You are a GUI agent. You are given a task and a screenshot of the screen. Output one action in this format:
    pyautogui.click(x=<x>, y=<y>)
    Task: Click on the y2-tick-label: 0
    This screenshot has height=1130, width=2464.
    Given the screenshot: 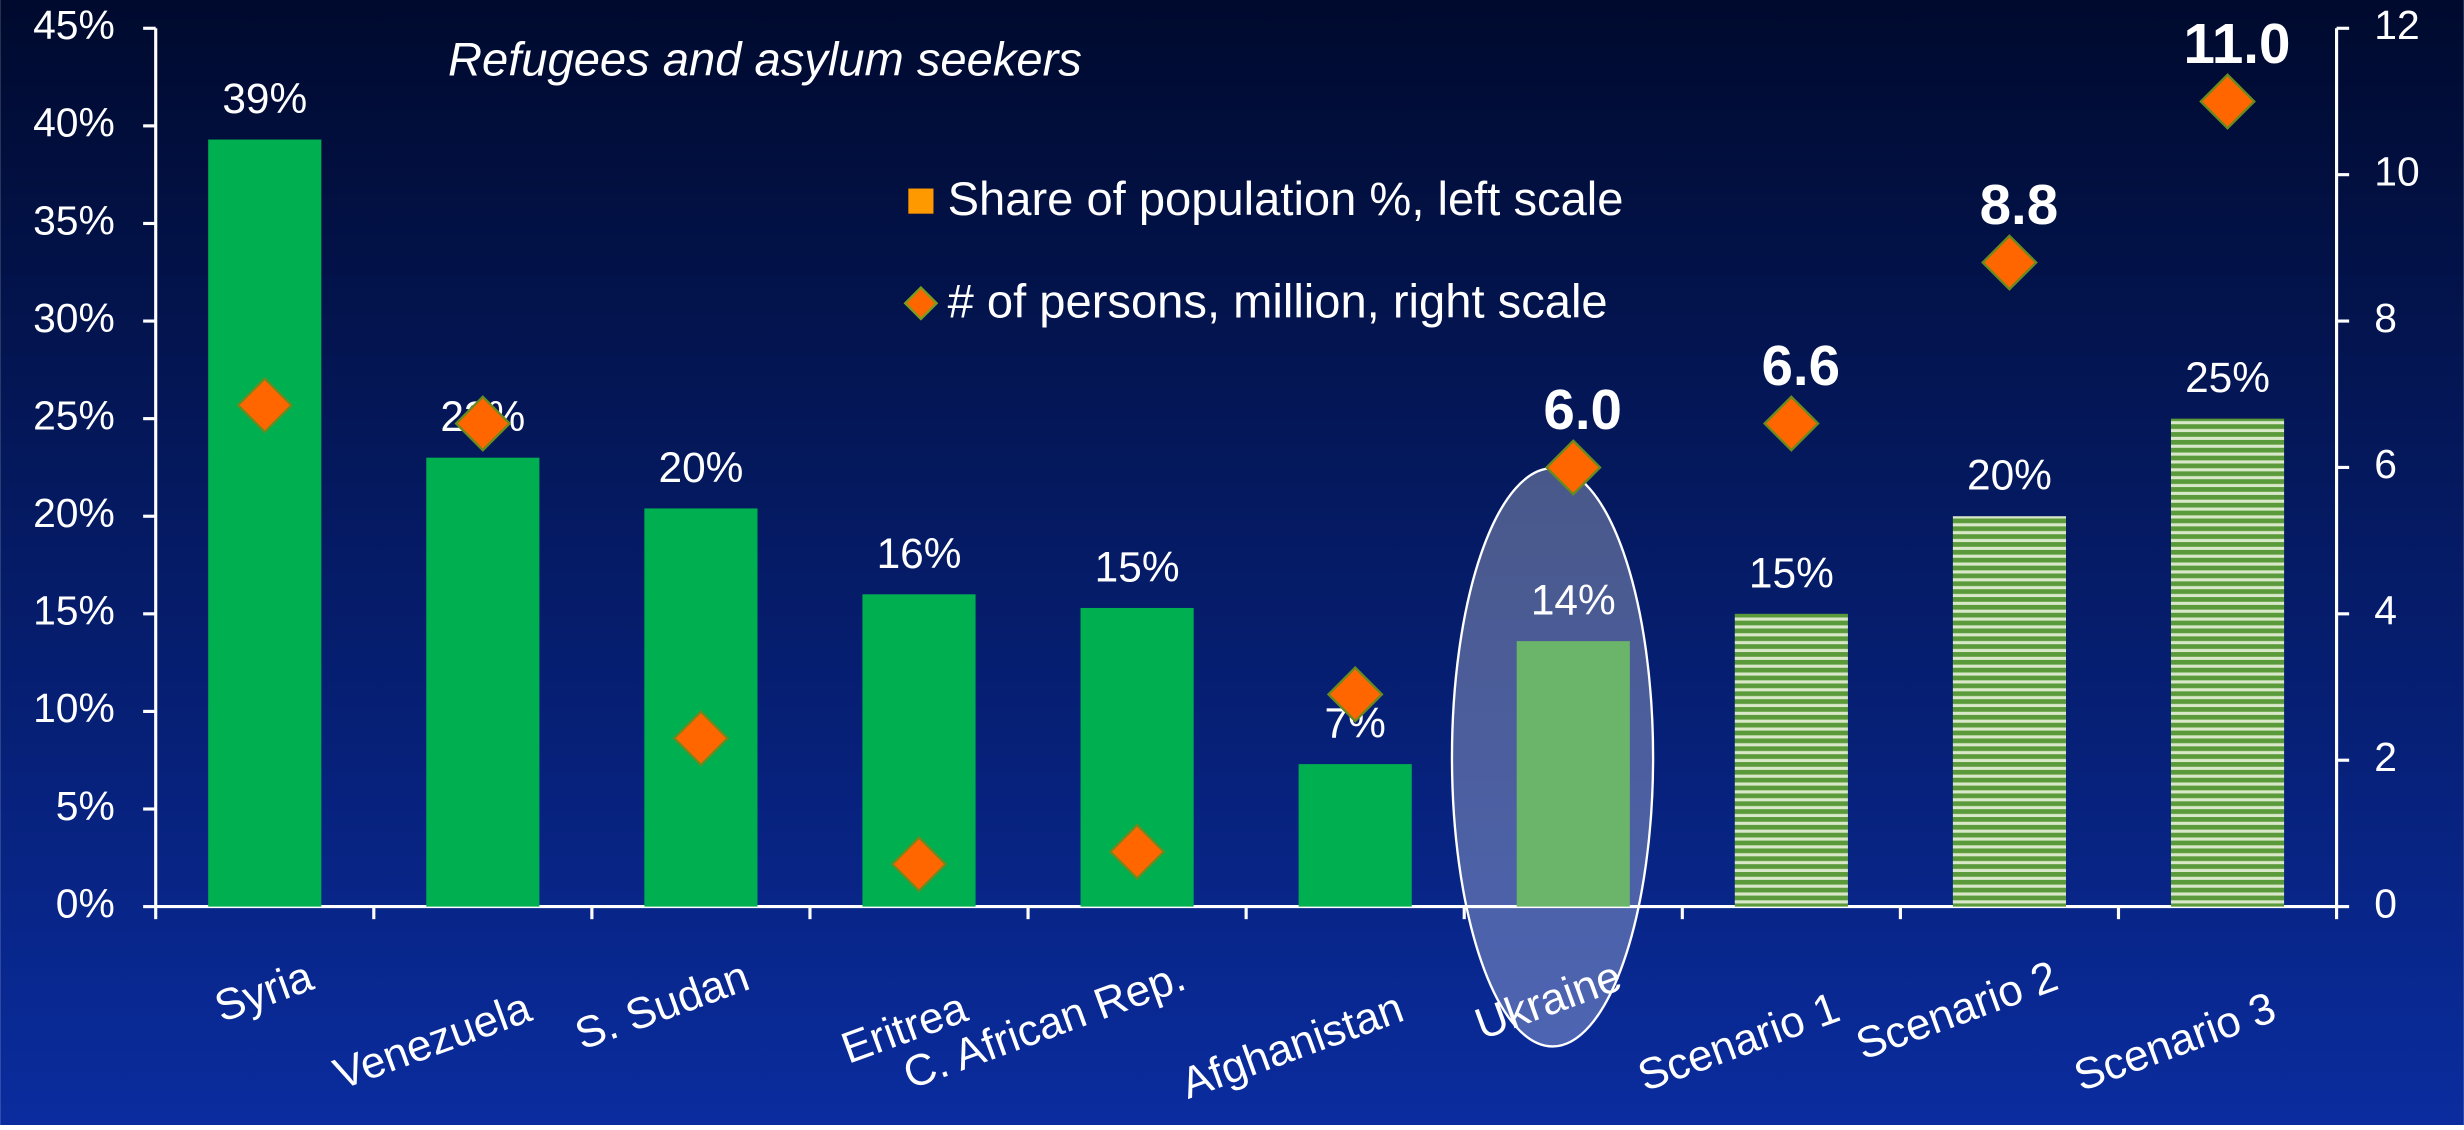 What is the action you would take?
    pyautogui.click(x=2385, y=903)
    